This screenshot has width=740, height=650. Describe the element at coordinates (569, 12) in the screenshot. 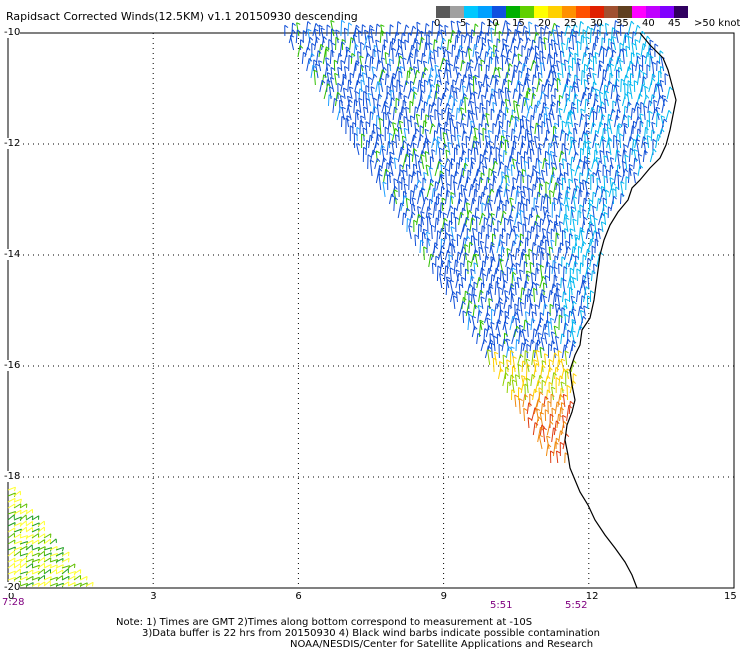

I see `color-swatch` at that location.